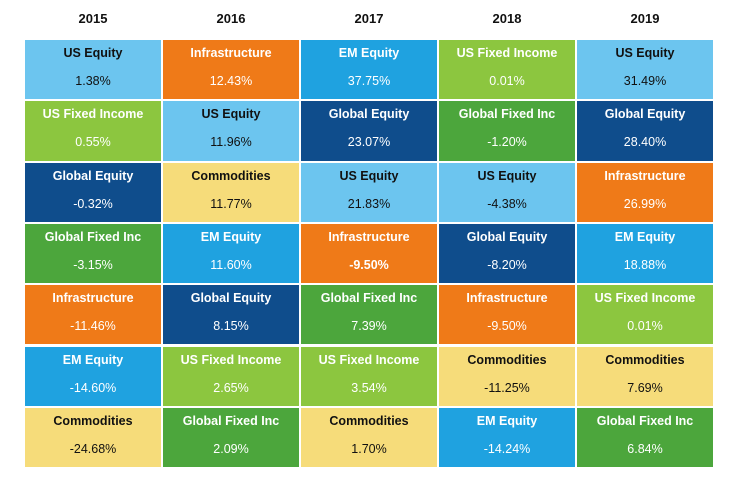  I want to click on return-value: 6.84%, so click(645, 448).